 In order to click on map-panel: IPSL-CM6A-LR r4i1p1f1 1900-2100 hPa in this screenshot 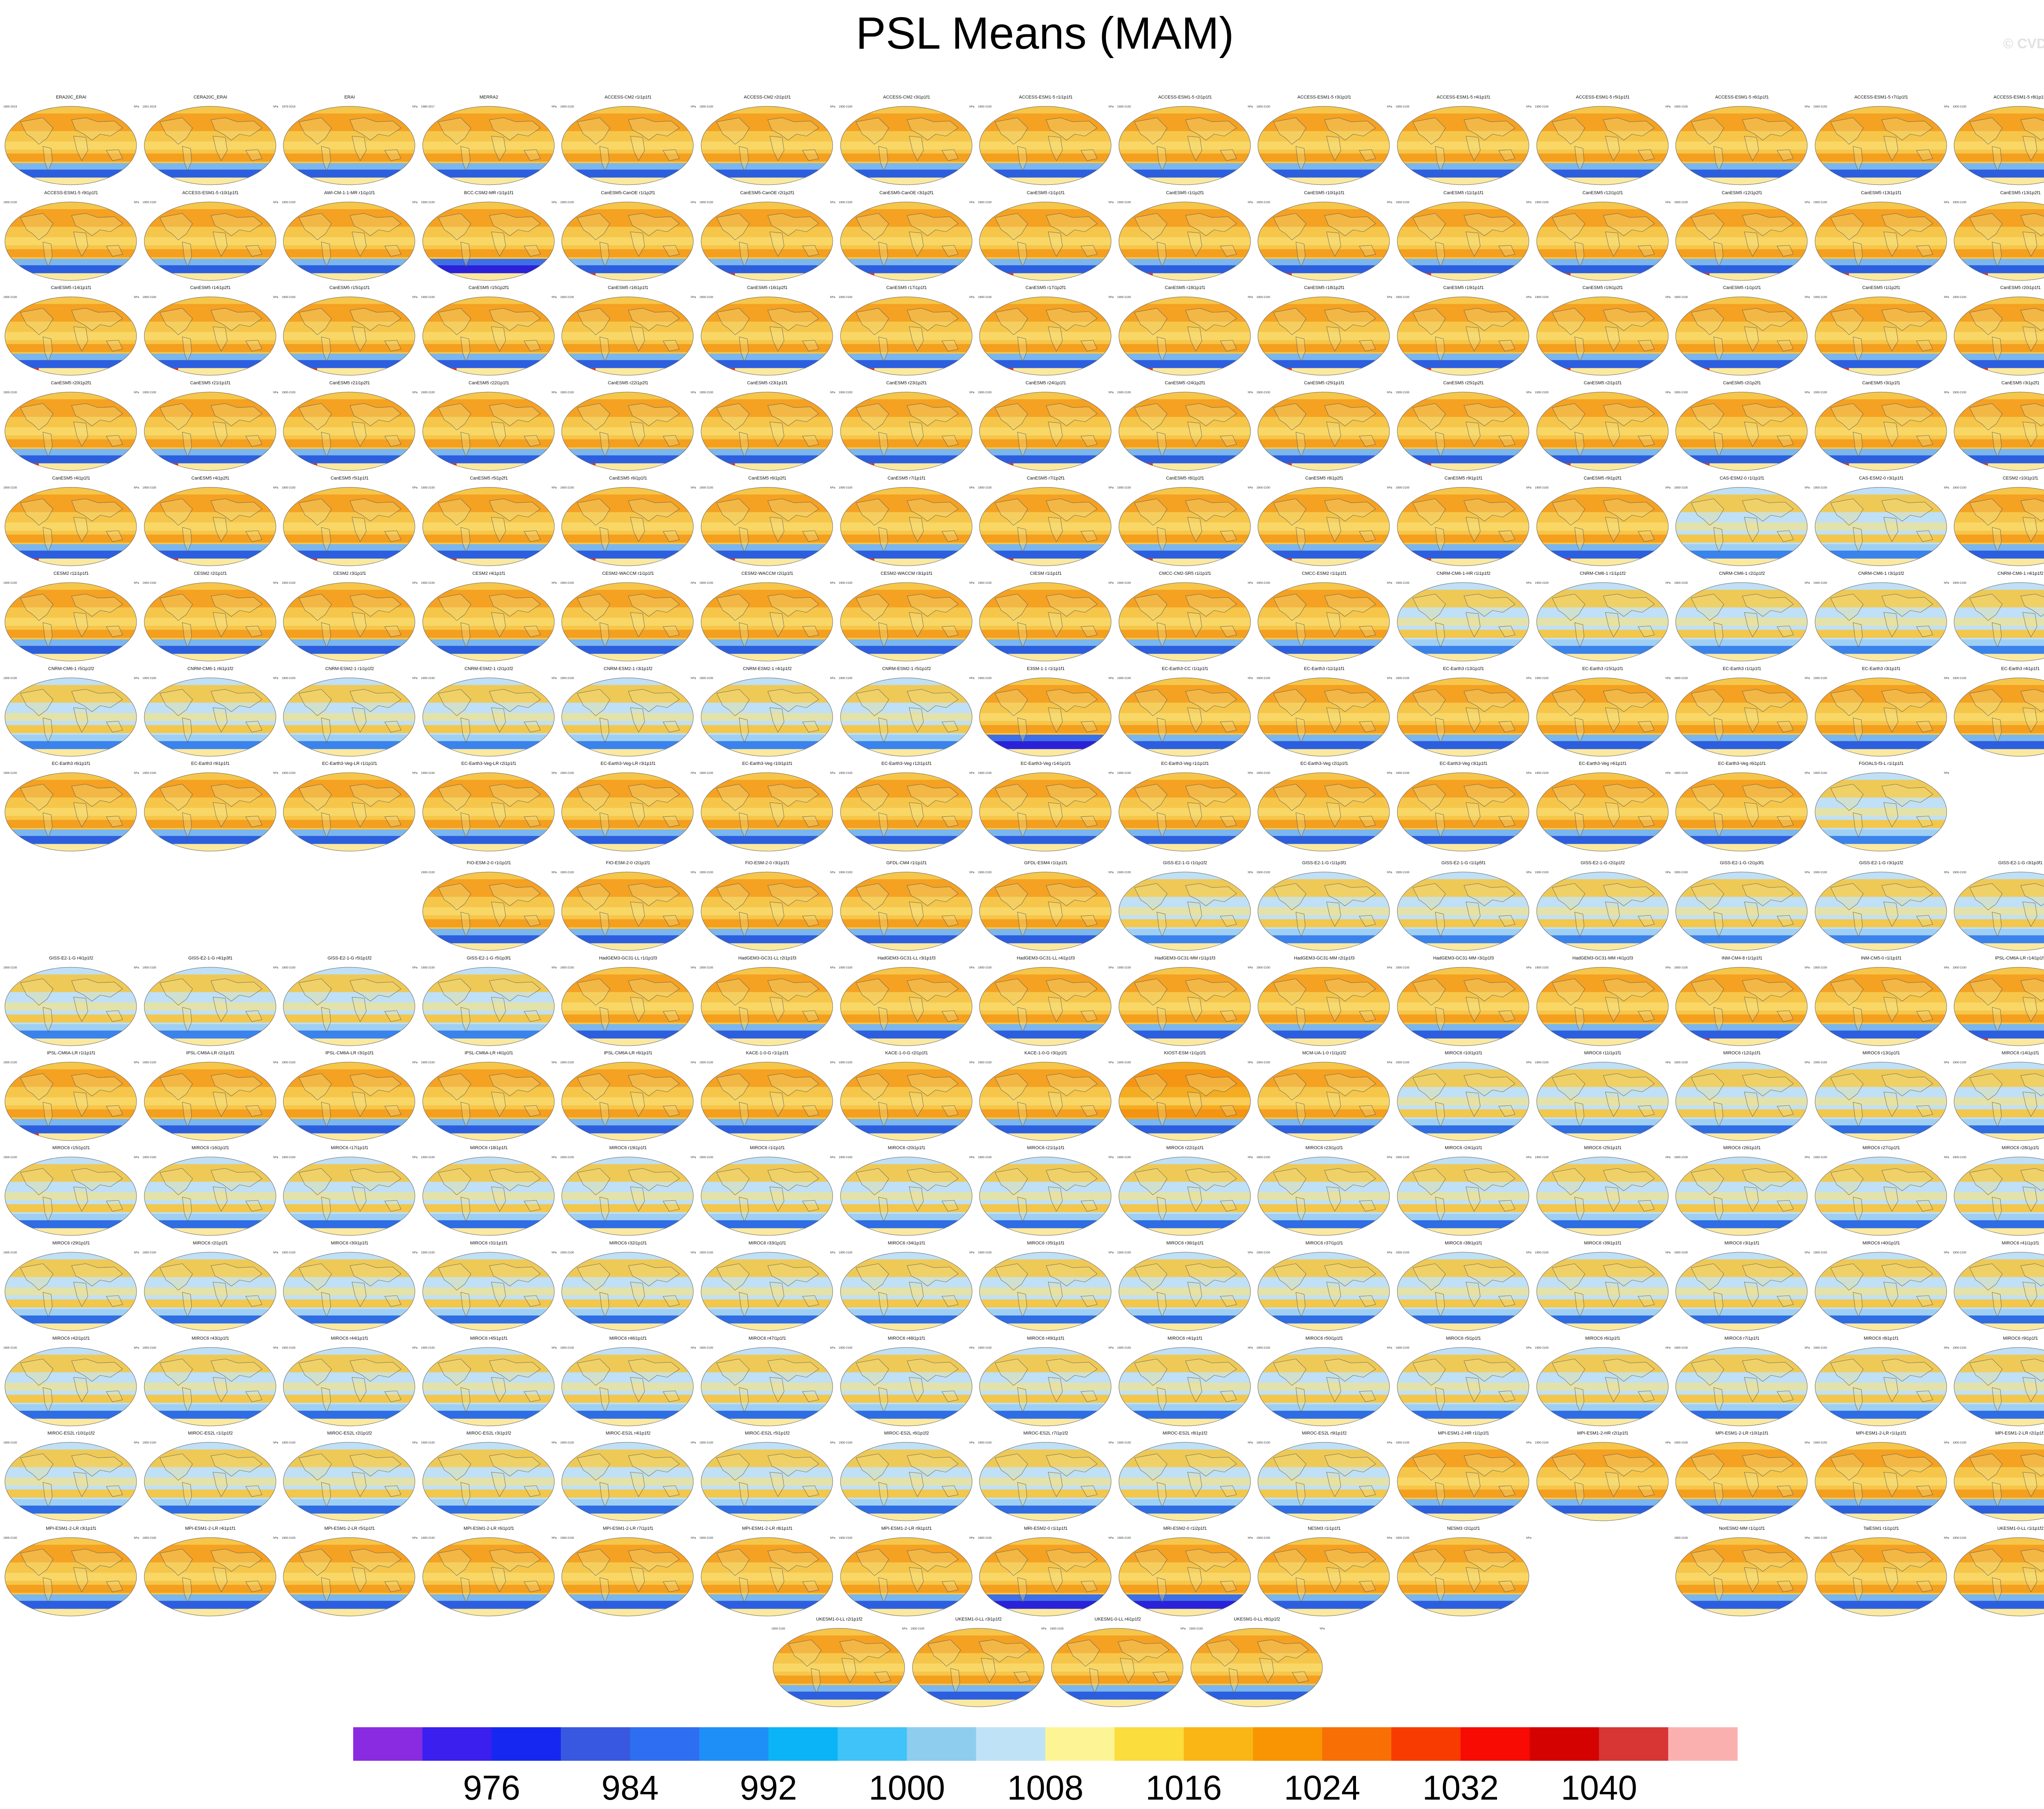, I will do `click(489, 1098)`.